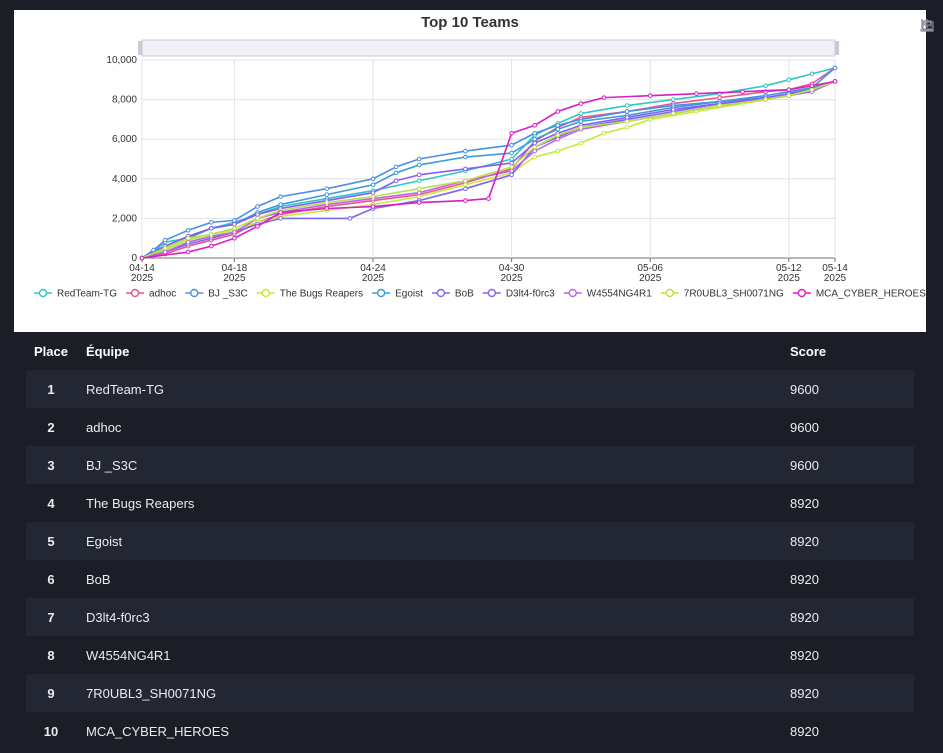 This screenshot has height=753, width=943. I want to click on table-row: 3 BJ _S3C 9600, so click(470, 465).